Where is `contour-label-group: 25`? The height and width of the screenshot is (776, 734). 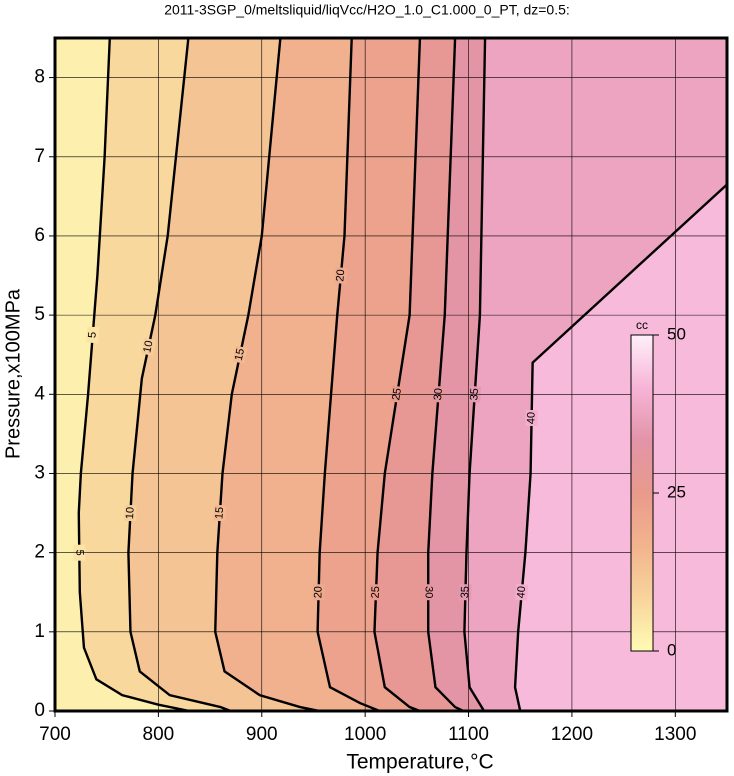
contour-label-group: 25 is located at coordinates (376, 592).